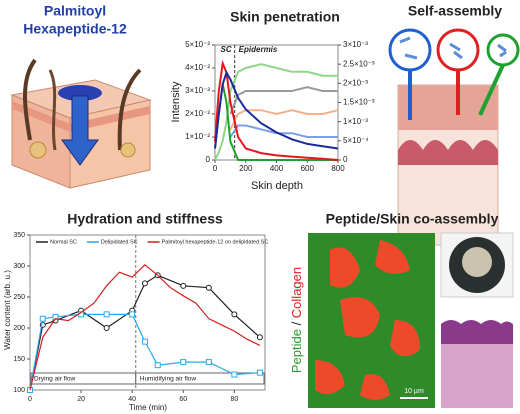 The width and height of the screenshot is (520, 414). What do you see at coordinates (7, 310) in the screenshot?
I see `y-axis-label: Water content (arb. u.)` at bounding box center [7, 310].